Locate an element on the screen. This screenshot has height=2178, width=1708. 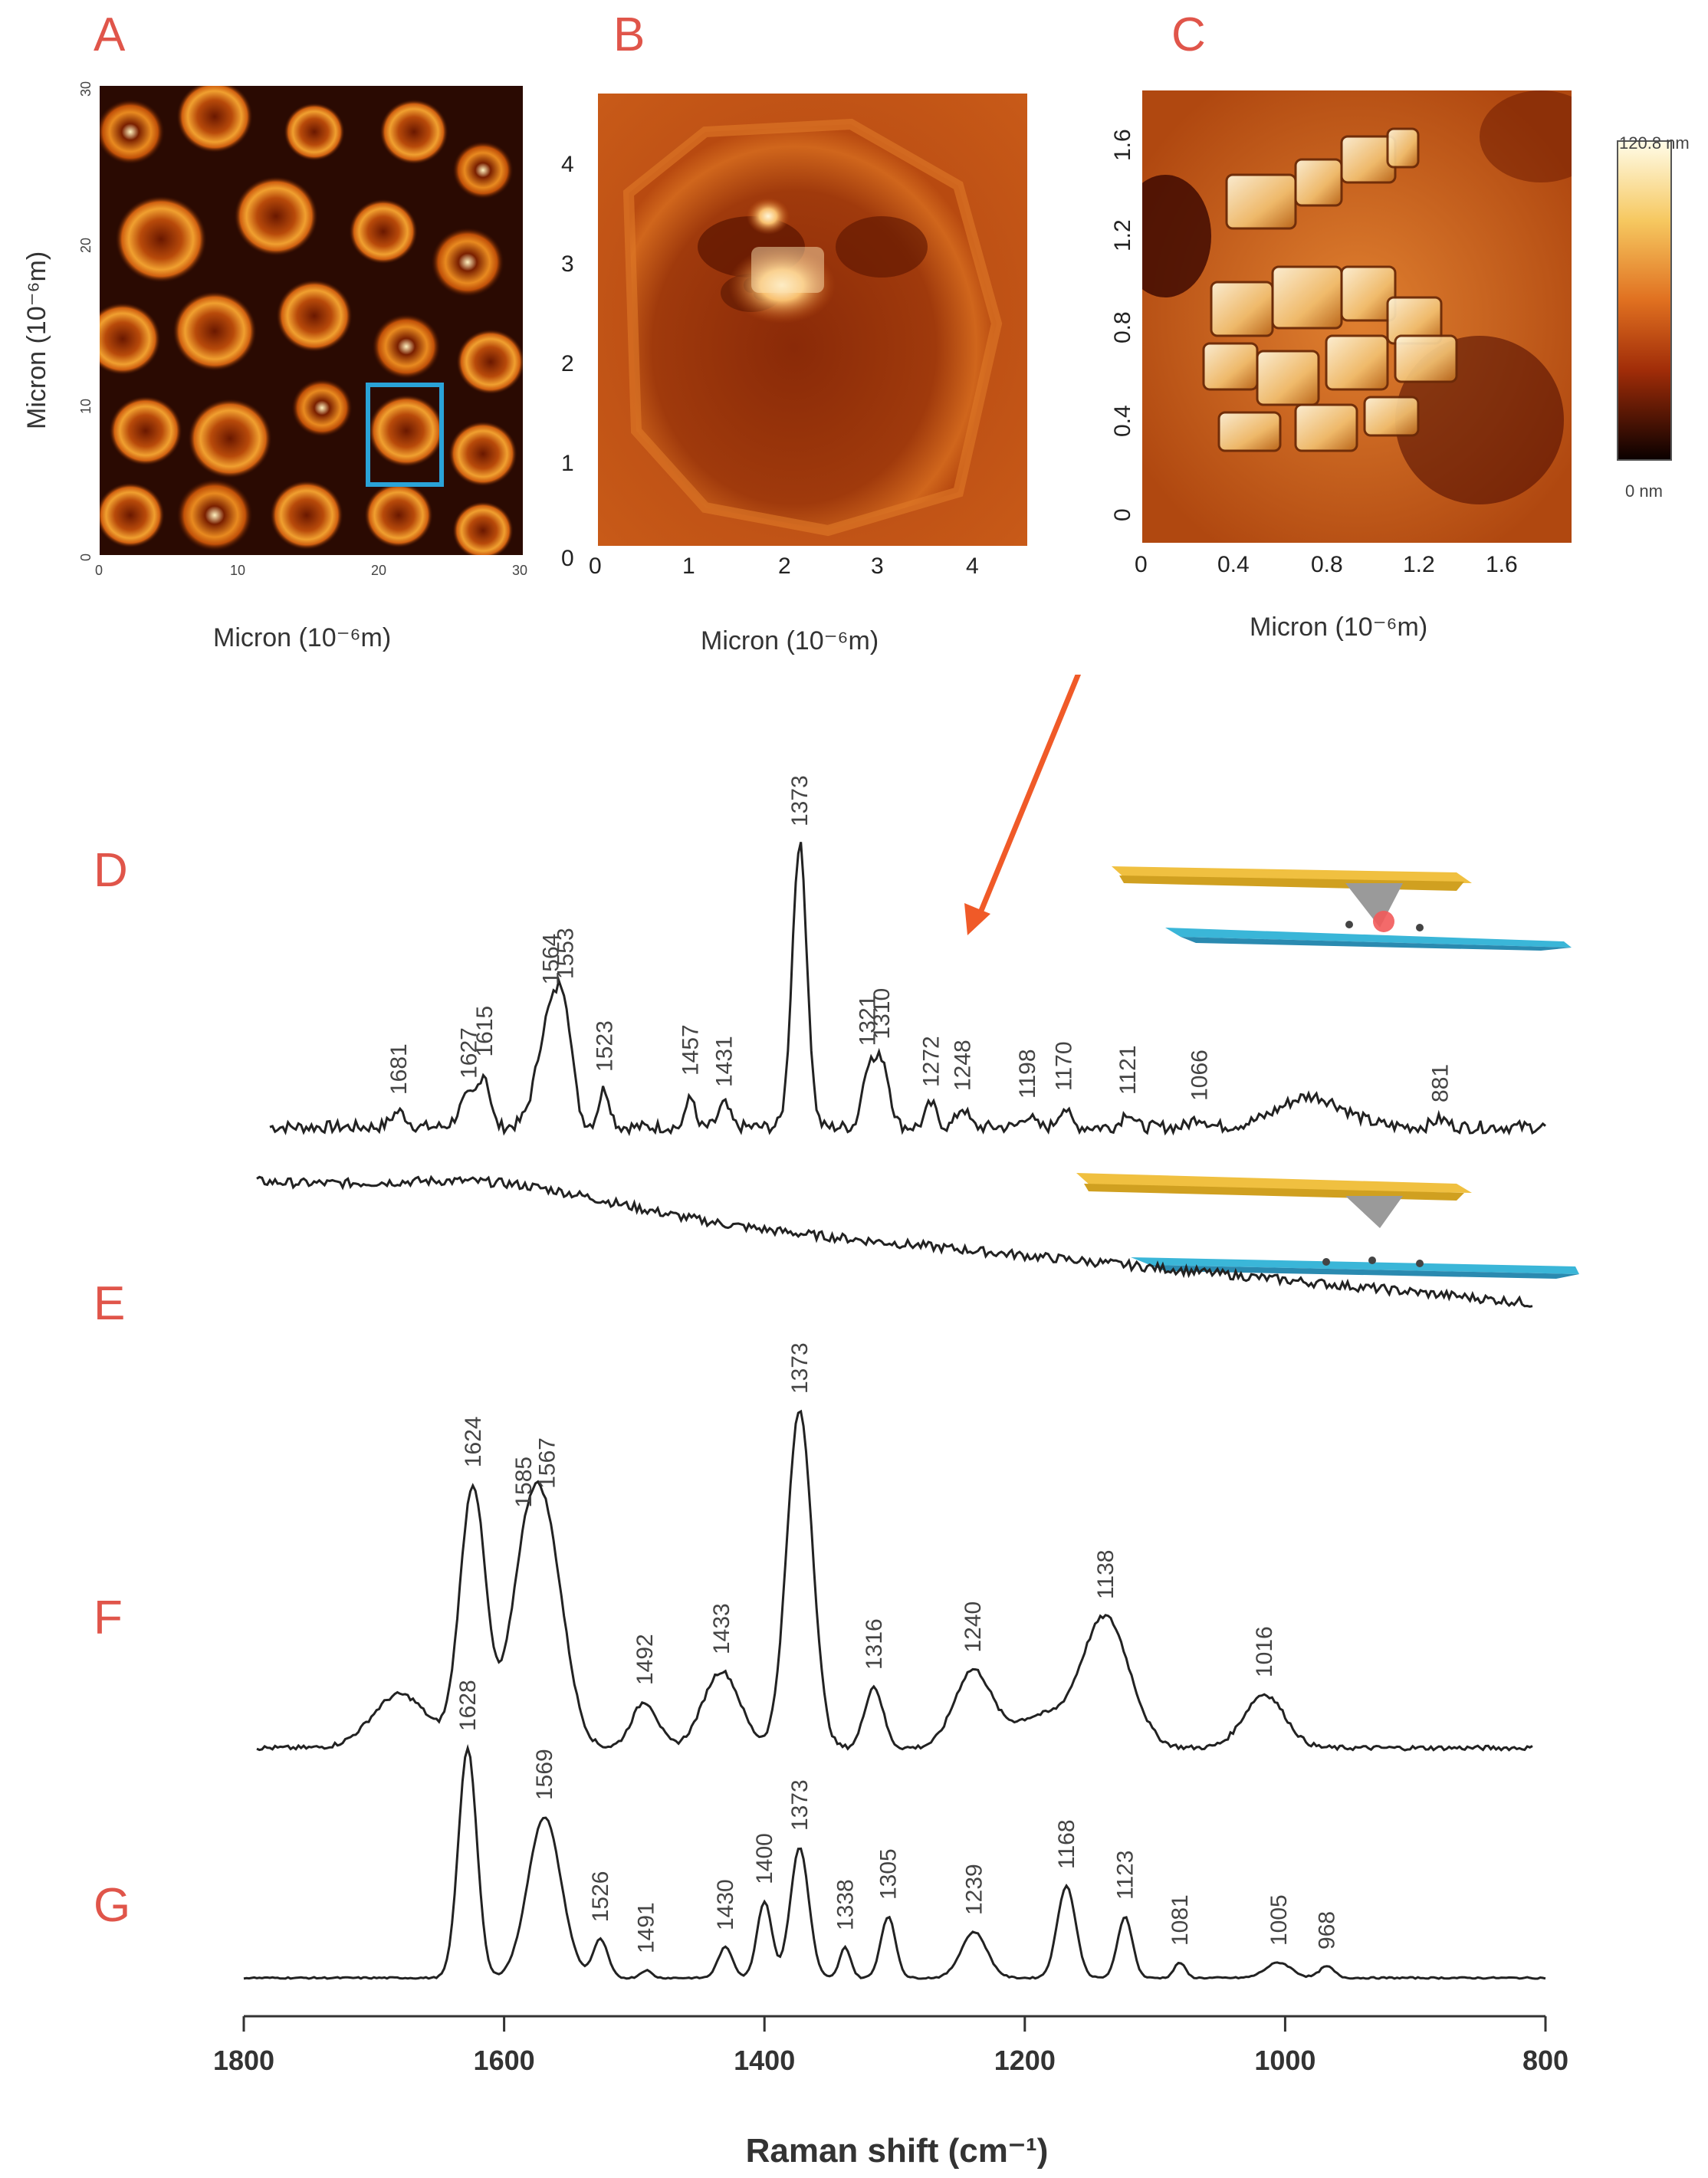
c-ytick: 0 is located at coordinates (1122, 514).